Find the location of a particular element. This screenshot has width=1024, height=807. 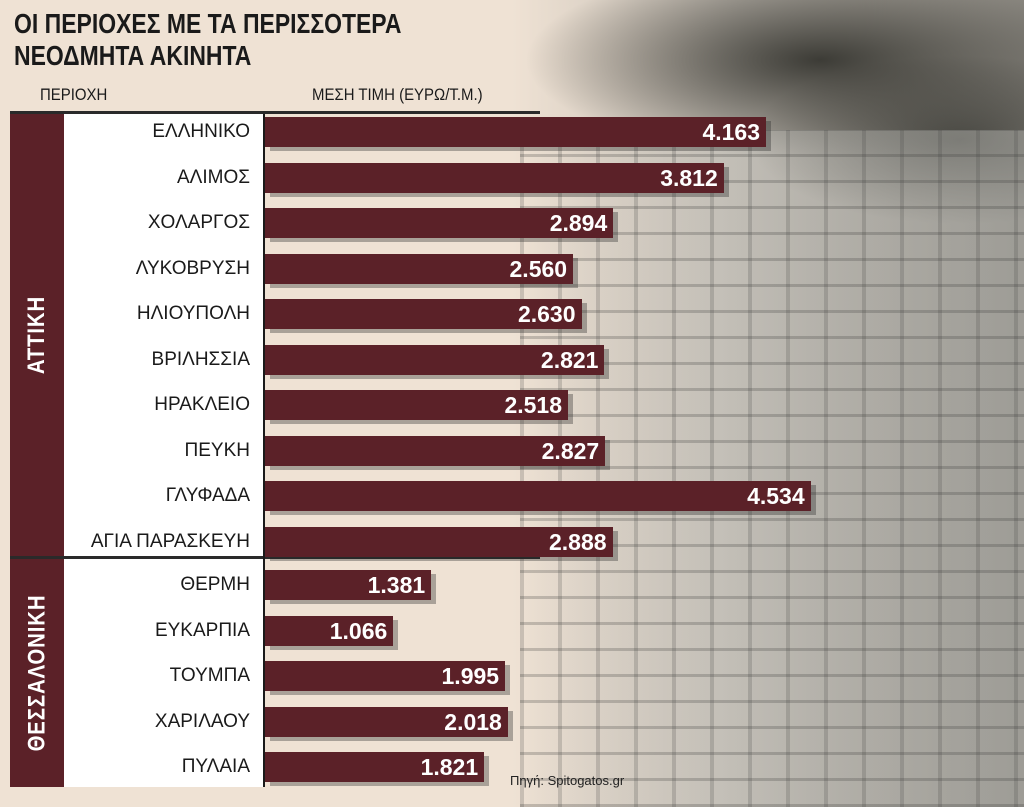

group-band-thessaloniki is located at coordinates (37, 673).